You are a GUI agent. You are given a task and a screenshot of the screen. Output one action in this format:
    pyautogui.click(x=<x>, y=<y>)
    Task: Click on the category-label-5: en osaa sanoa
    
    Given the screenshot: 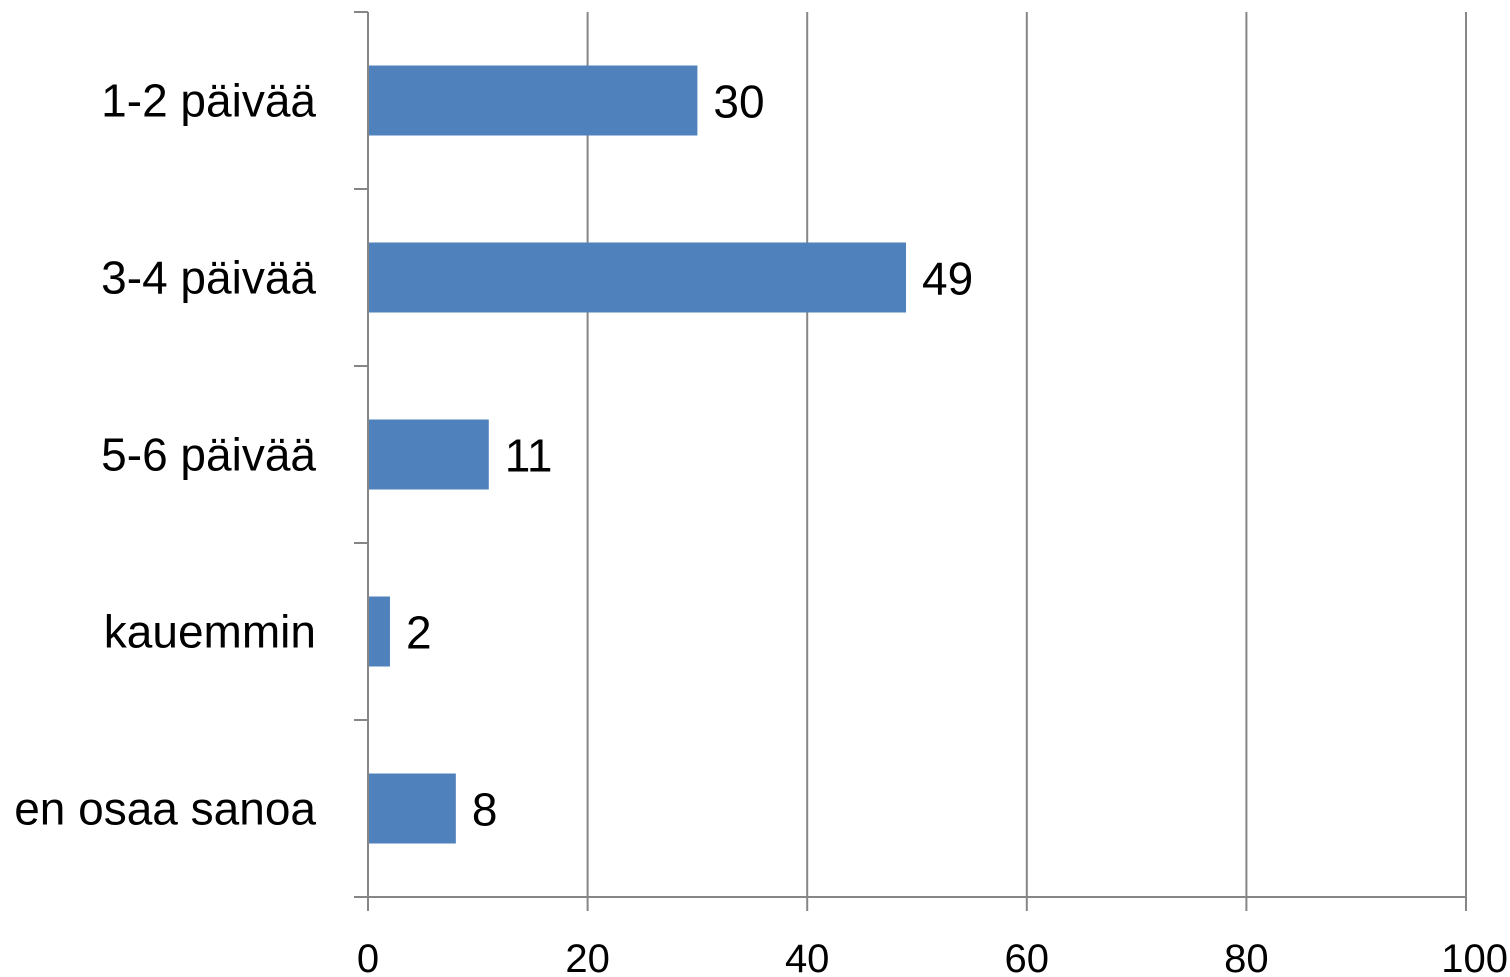 What is the action you would take?
    pyautogui.click(x=165, y=809)
    